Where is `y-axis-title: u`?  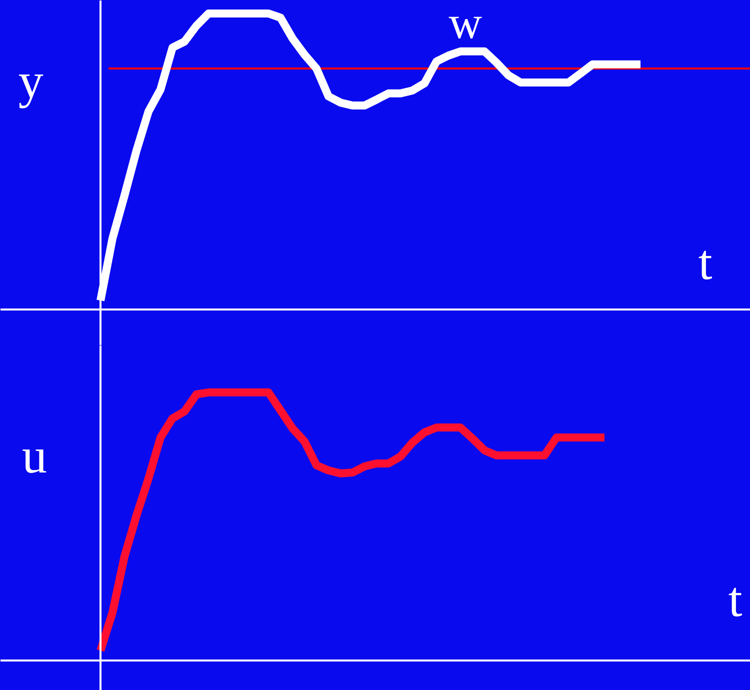
y-axis-title: u is located at coordinates (34, 455).